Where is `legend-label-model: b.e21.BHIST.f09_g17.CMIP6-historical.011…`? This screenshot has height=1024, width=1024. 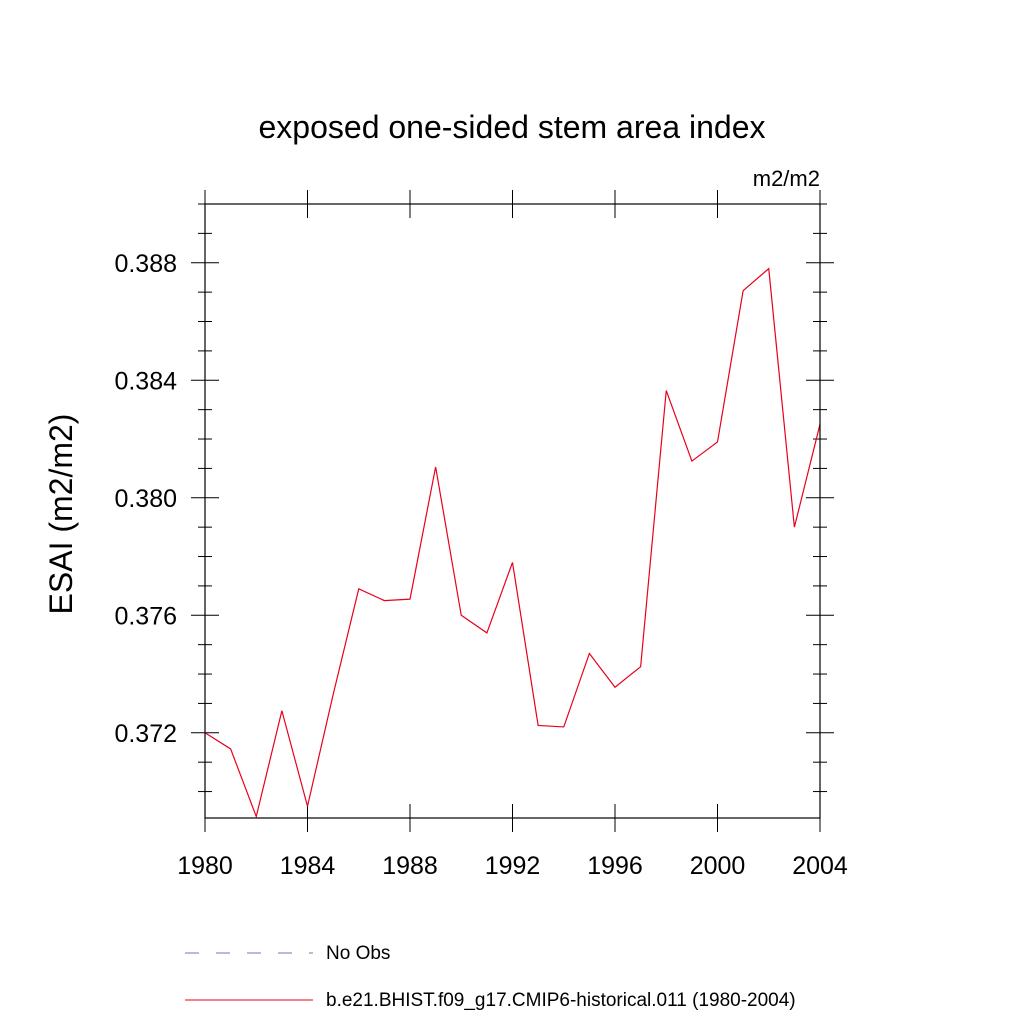
legend-label-model: b.e21.BHIST.f09_g17.CMIP6-historical.011… is located at coordinates (561, 1000).